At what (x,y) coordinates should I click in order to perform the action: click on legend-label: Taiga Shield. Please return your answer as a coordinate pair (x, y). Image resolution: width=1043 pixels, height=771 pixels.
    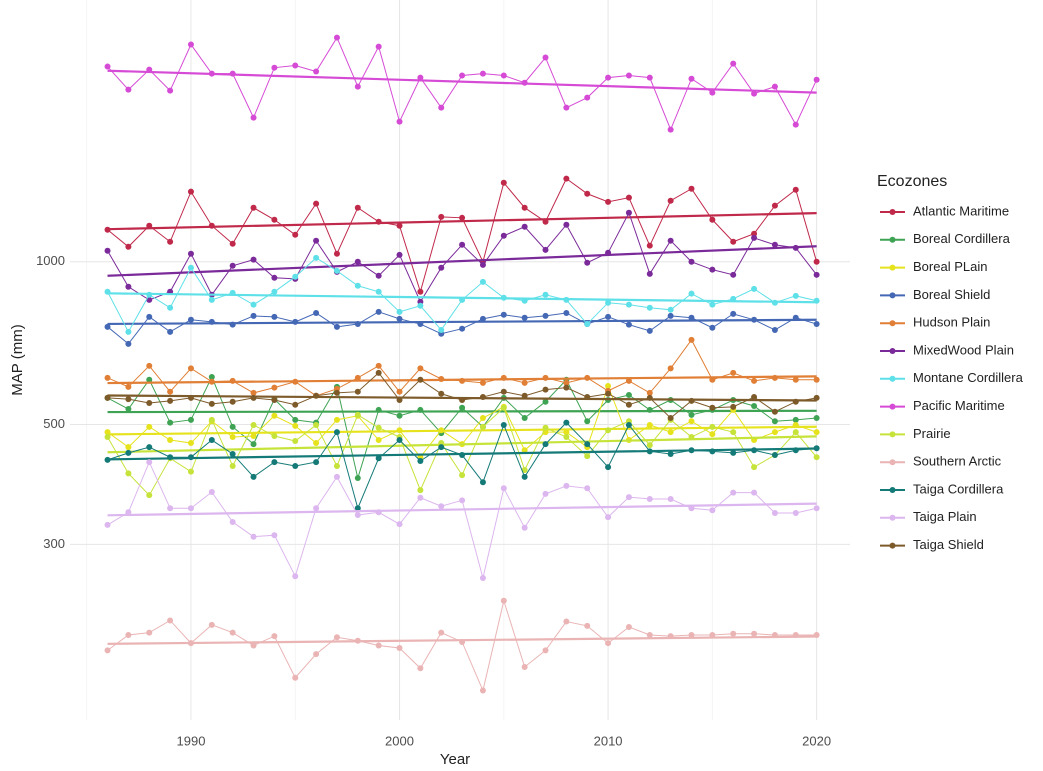
    Looking at the image, I should click on (948, 544).